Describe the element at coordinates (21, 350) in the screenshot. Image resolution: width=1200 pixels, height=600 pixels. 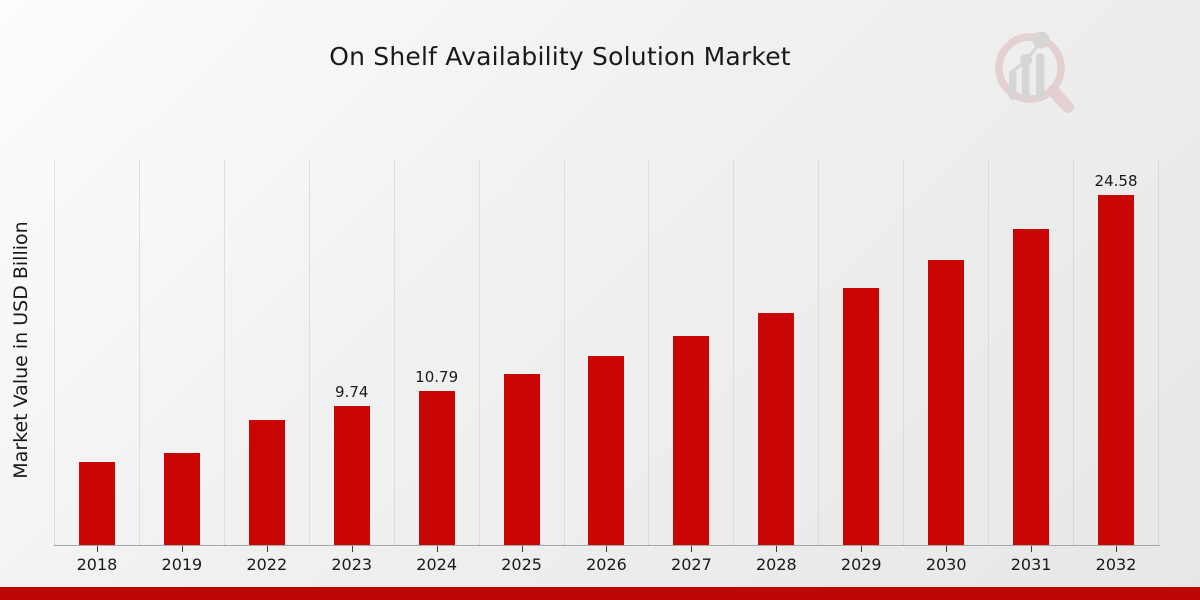
I see `y-axis-label: Market Value in USD Billion` at that location.